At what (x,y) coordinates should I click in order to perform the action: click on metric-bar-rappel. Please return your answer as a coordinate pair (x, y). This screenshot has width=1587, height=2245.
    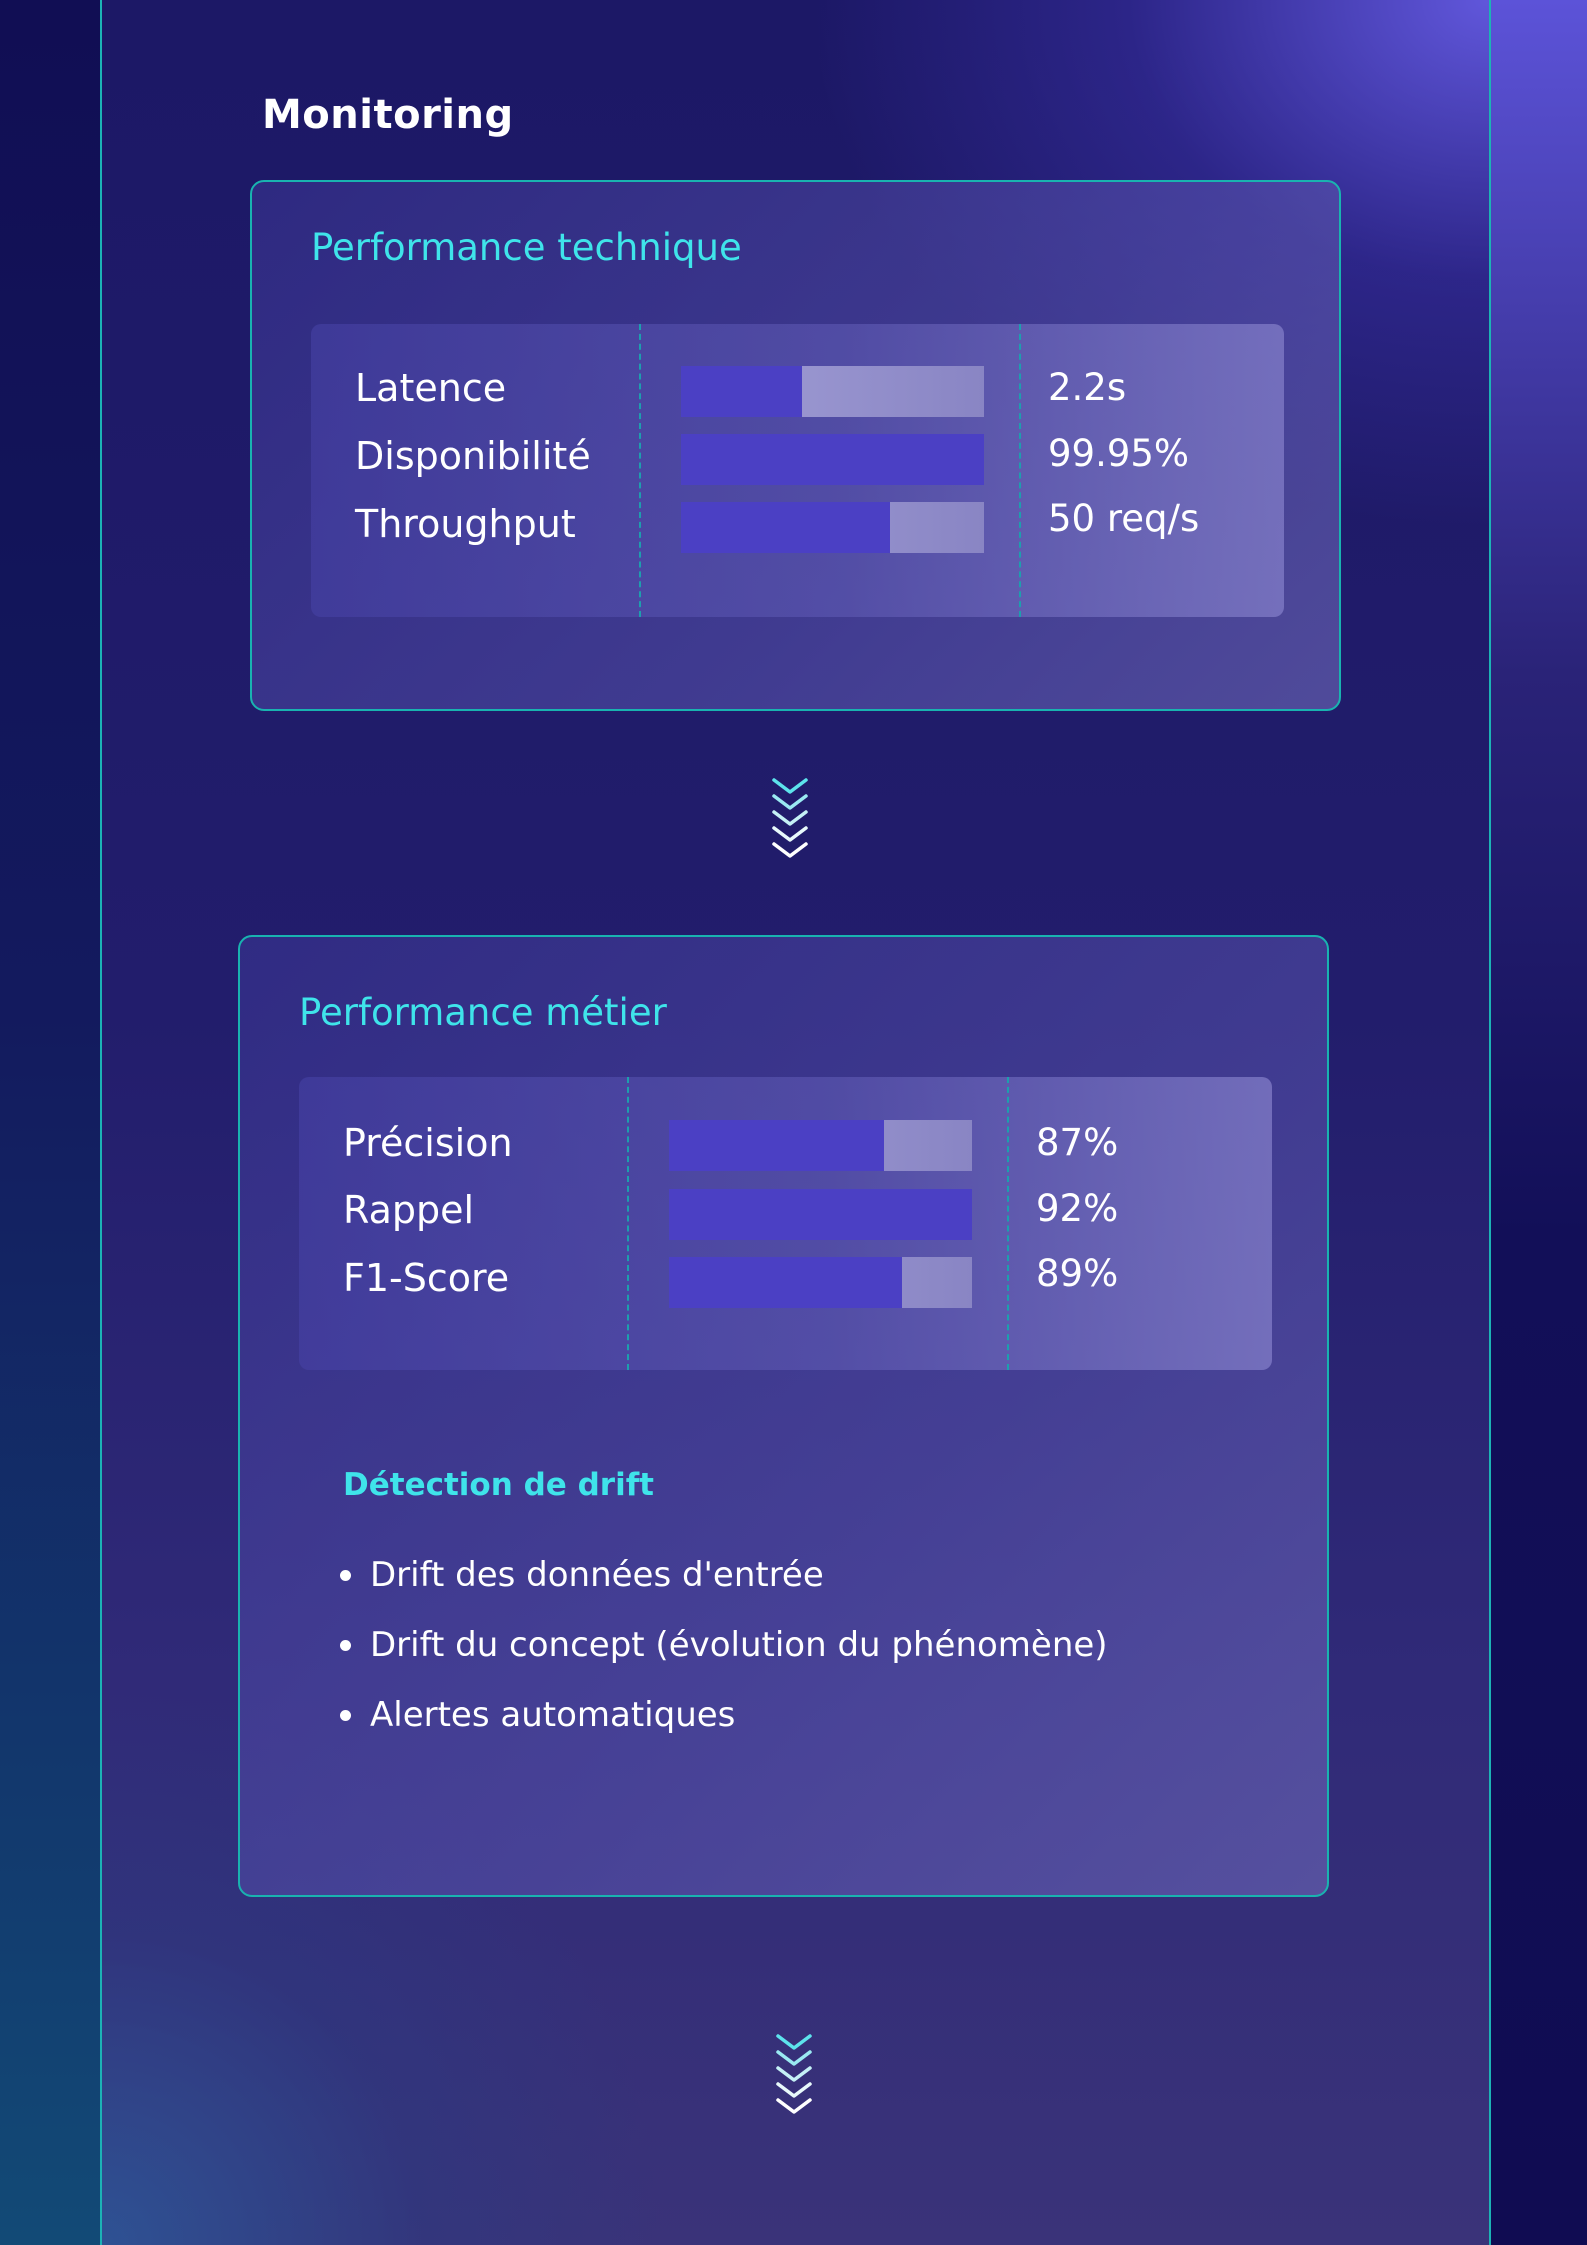
    Looking at the image, I should click on (820, 1214).